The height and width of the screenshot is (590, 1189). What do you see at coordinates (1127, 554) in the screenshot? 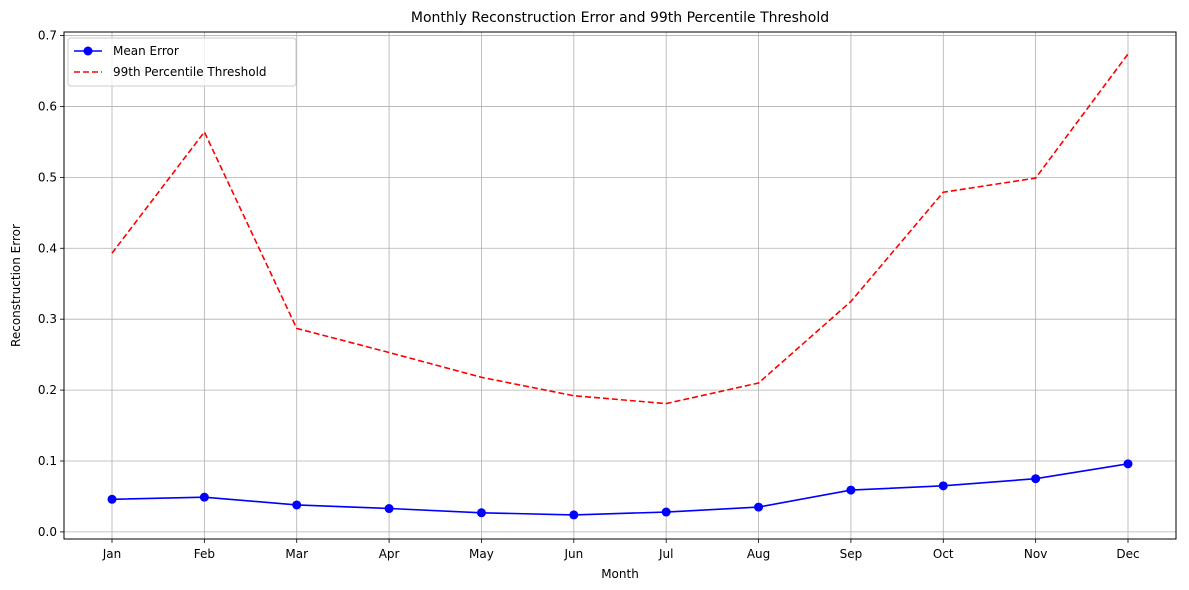
I see `x-tick-label: Dec` at bounding box center [1127, 554].